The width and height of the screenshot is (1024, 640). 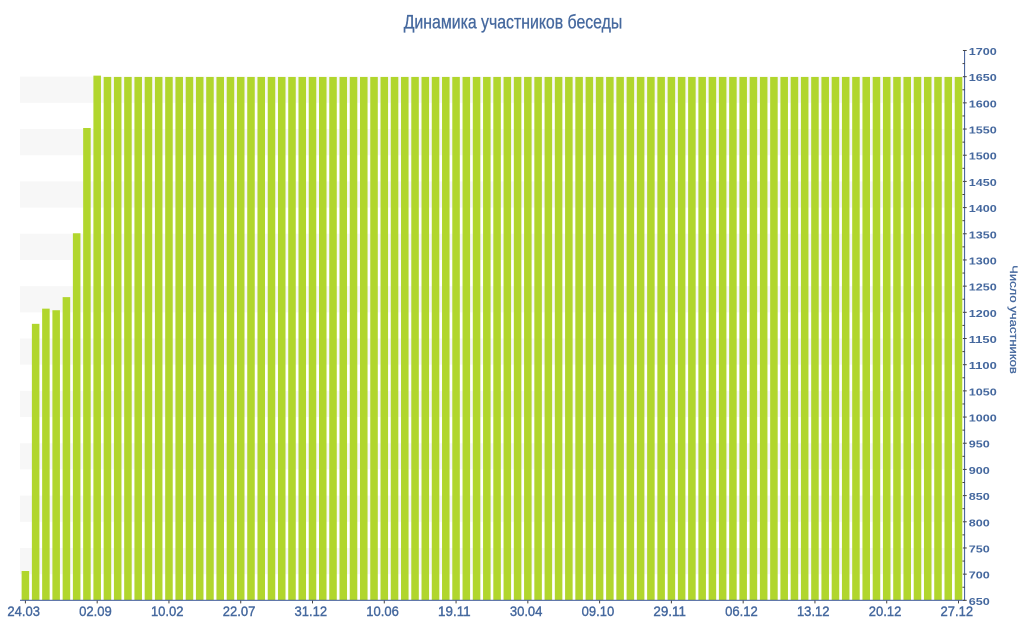 What do you see at coordinates (979, 471) in the screenshot?
I see `svg-text: 900` at bounding box center [979, 471].